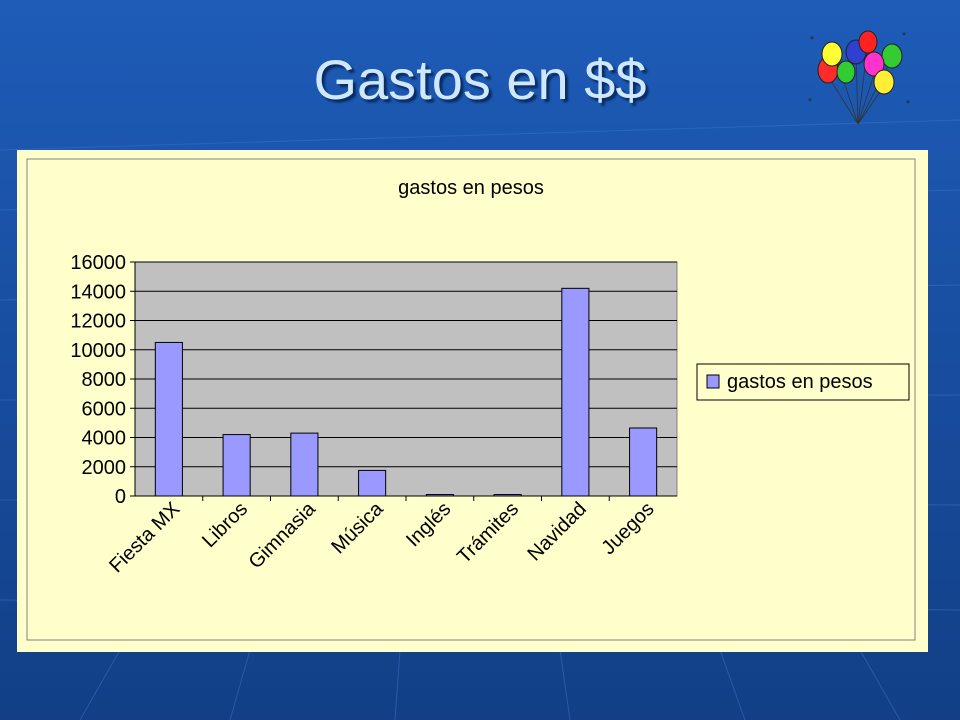  What do you see at coordinates (859, 77) in the screenshot?
I see `balloons-icon: * * * *` at bounding box center [859, 77].